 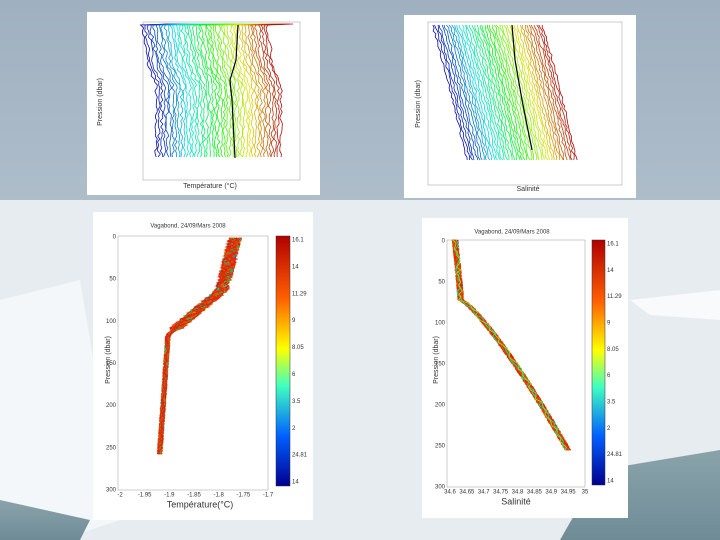 What do you see at coordinates (609, 376) in the screenshot?
I see `colorbar-label: 6` at bounding box center [609, 376].